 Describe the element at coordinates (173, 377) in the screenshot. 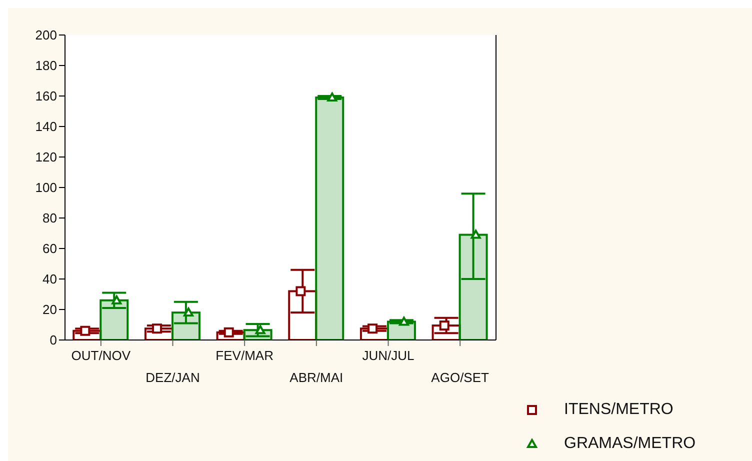

I see `x-tick-label: DEZ/JAN` at that location.